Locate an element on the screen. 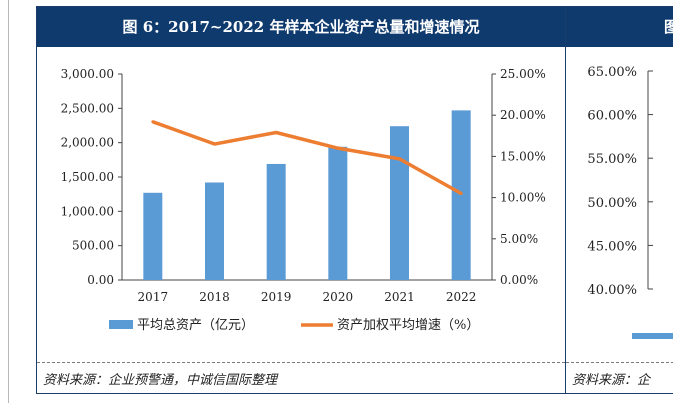 The height and width of the screenshot is (403, 673). left-tick-label: 3,000.00 is located at coordinates (87, 74).